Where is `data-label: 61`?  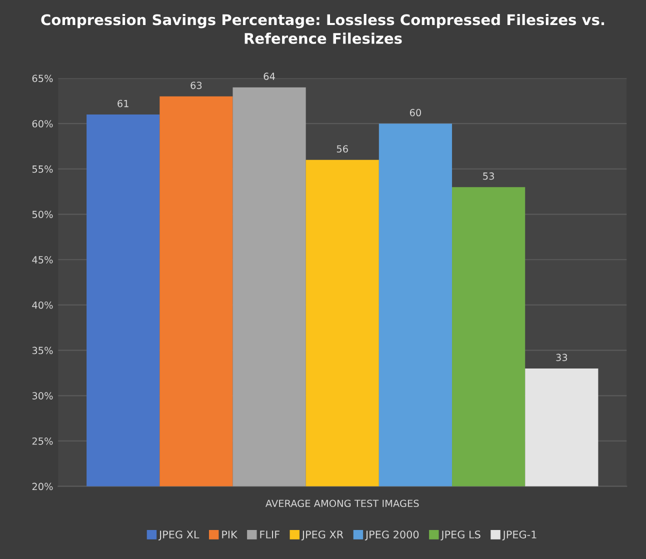
data-label: 61 is located at coordinates (123, 104).